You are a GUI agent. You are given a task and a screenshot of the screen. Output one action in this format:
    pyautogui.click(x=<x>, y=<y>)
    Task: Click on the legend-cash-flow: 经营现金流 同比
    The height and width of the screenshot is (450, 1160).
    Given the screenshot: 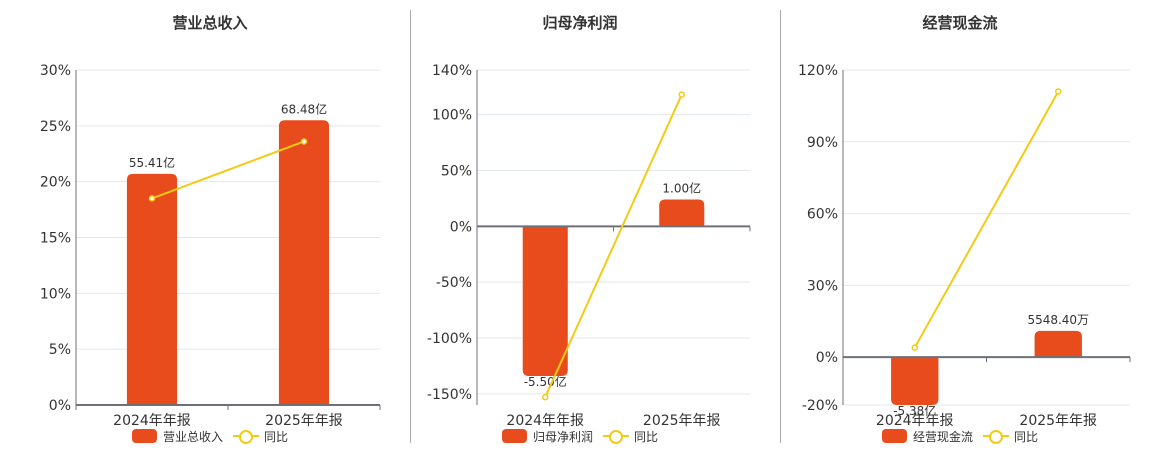 What is the action you would take?
    pyautogui.click(x=960, y=436)
    